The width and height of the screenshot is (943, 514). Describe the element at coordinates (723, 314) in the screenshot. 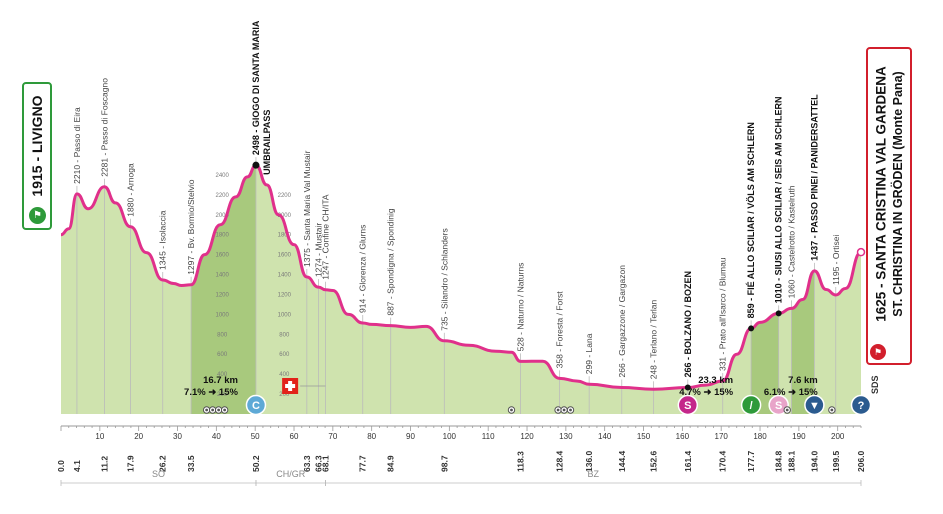

I see `climb-label-19: 331 - Prato all'Isarco / Blumau` at that location.